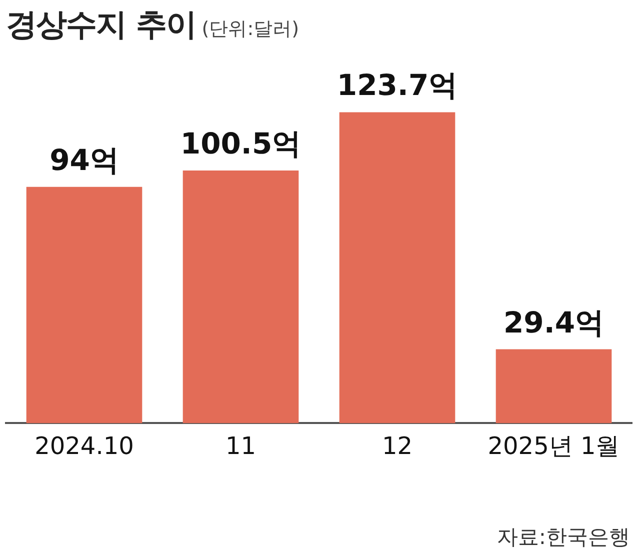 Image resolution: width=638 pixels, height=557 pixels. What do you see at coordinates (101, 25) in the screenshot?
I see `chart-title: 경상수지 추이` at bounding box center [101, 25].